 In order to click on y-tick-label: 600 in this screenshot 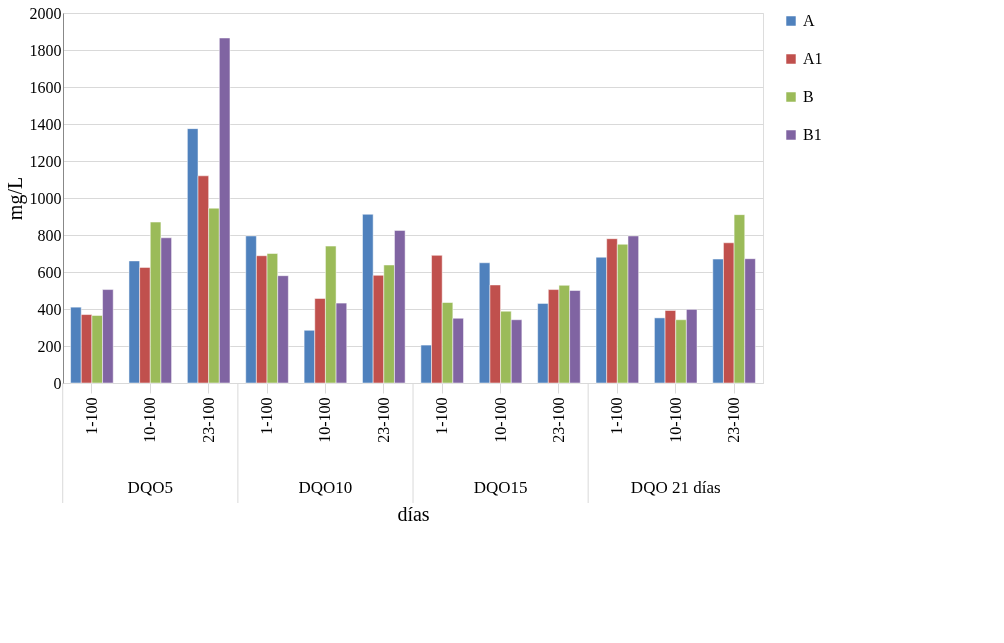, I will do `click(49, 272)`.